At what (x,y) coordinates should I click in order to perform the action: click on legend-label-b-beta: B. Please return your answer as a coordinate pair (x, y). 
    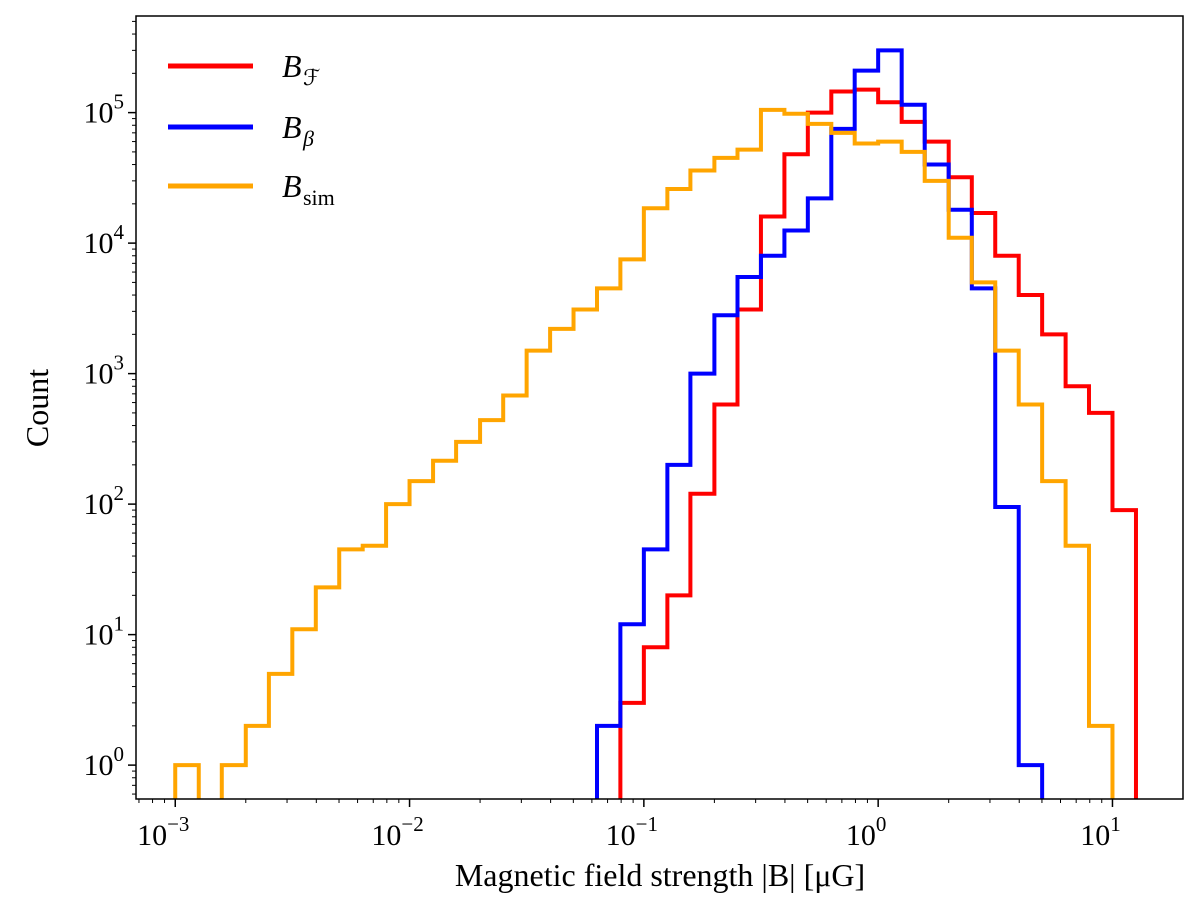
    Looking at the image, I should click on (292, 127).